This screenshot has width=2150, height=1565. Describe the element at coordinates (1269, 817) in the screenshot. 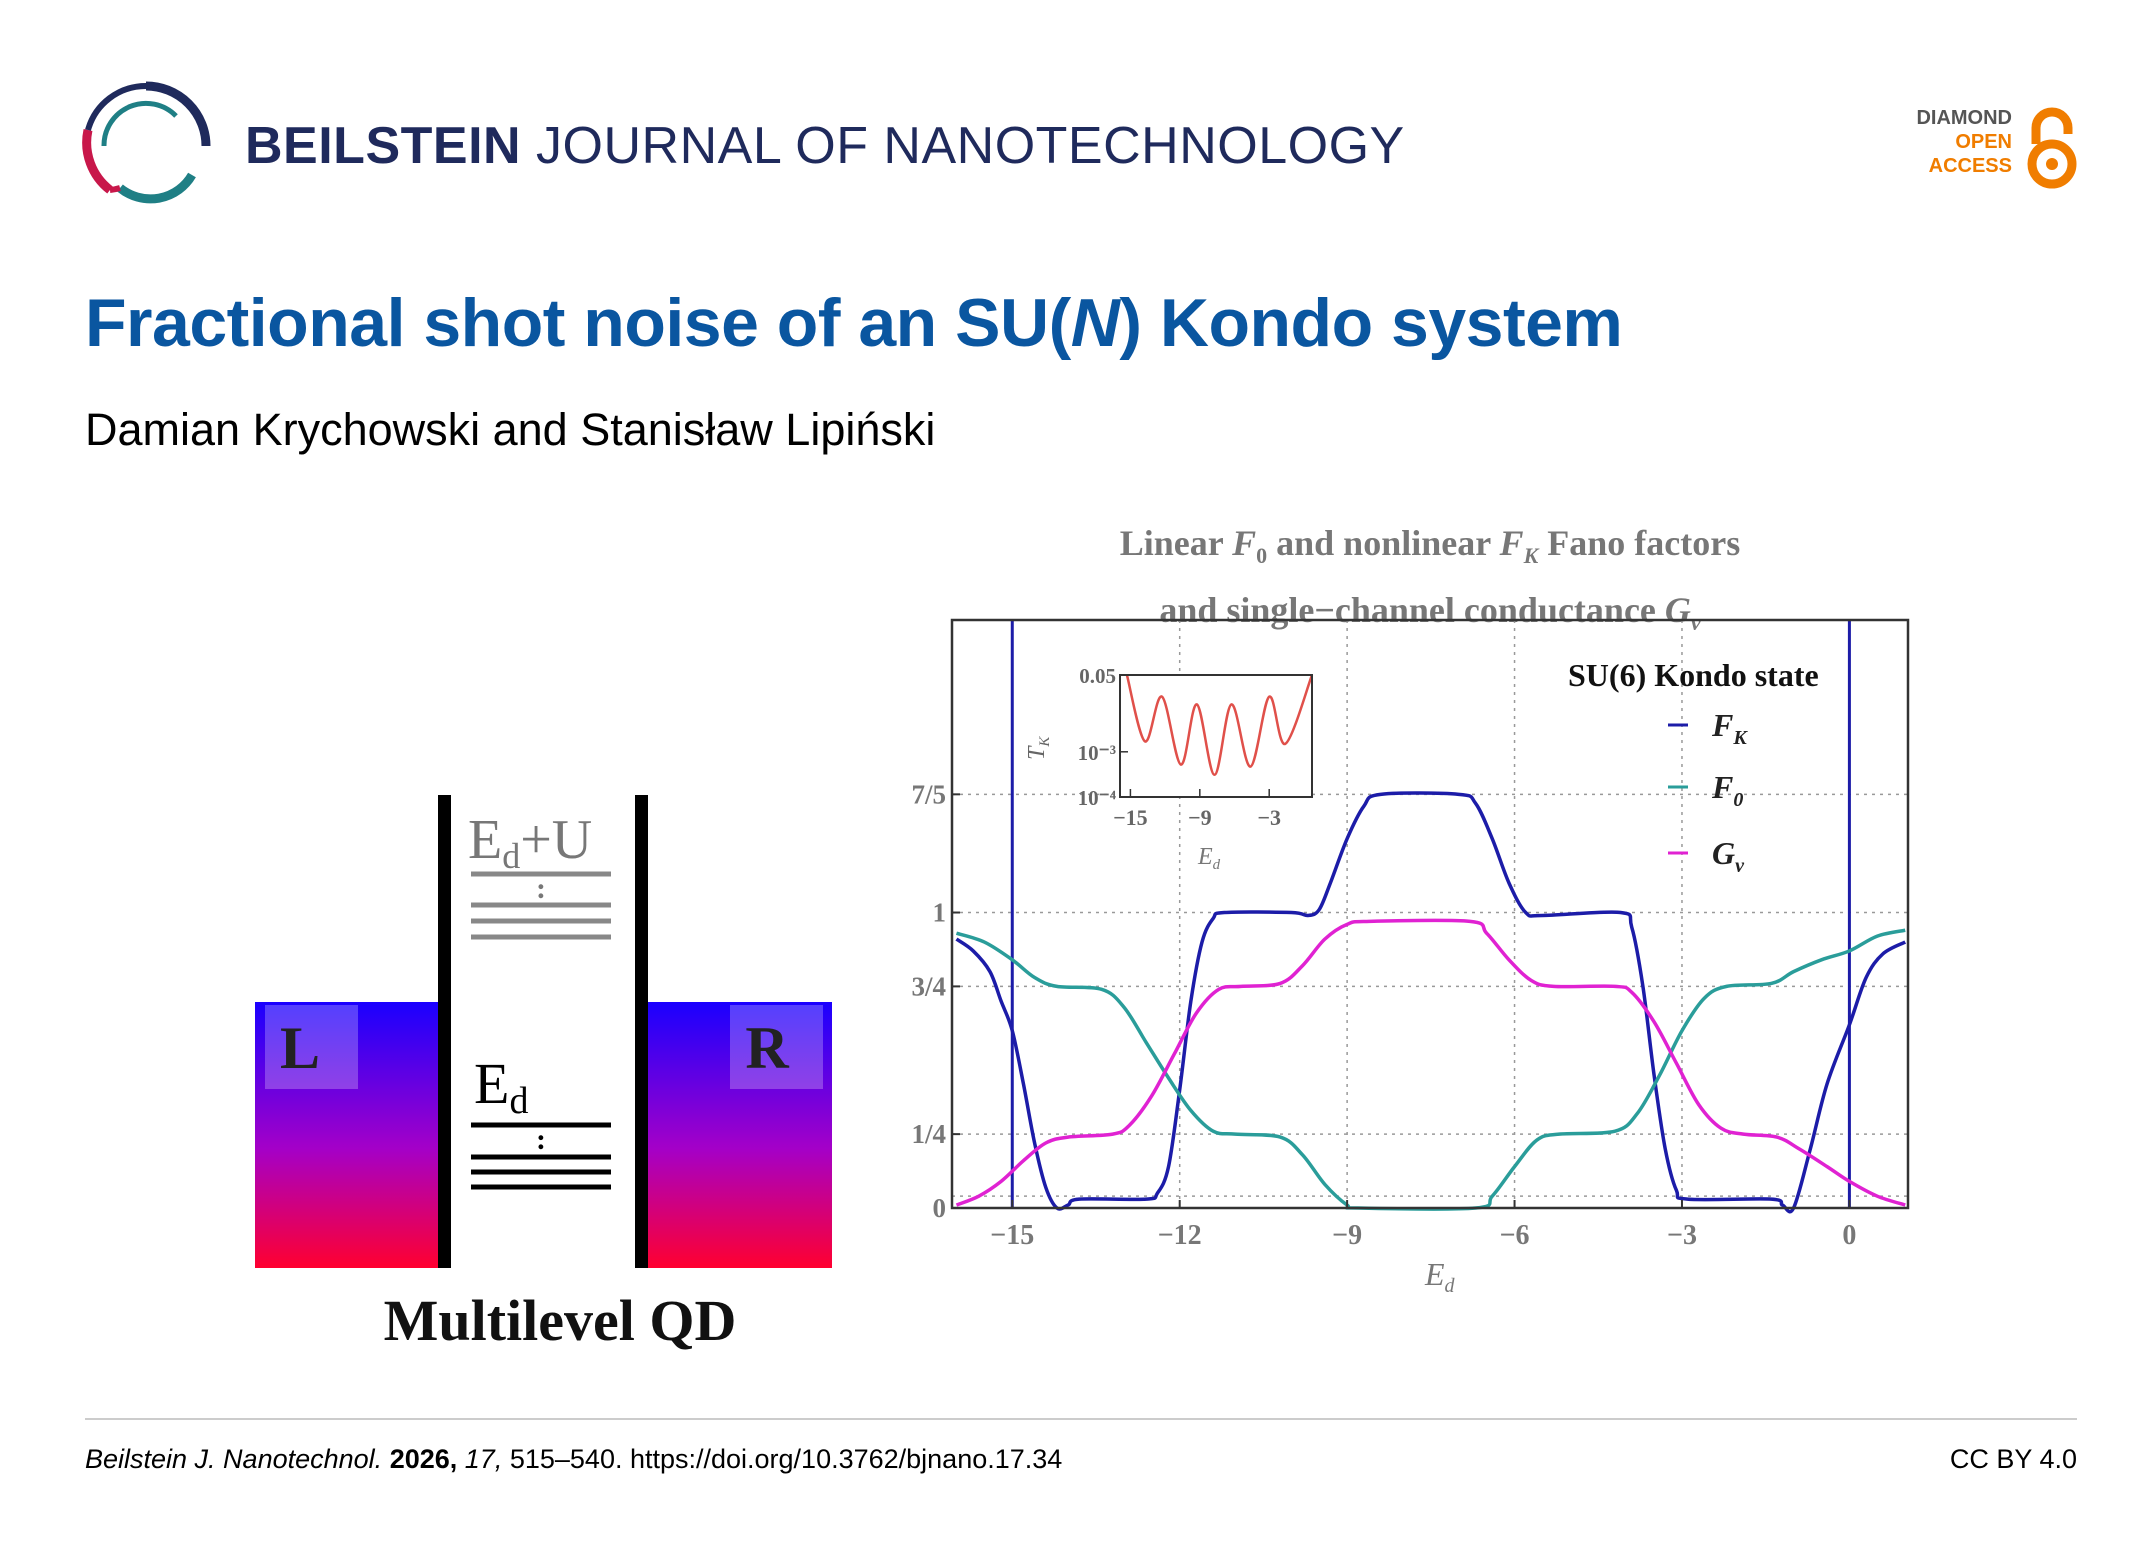

I see `inset-x-tick-label: −3` at that location.